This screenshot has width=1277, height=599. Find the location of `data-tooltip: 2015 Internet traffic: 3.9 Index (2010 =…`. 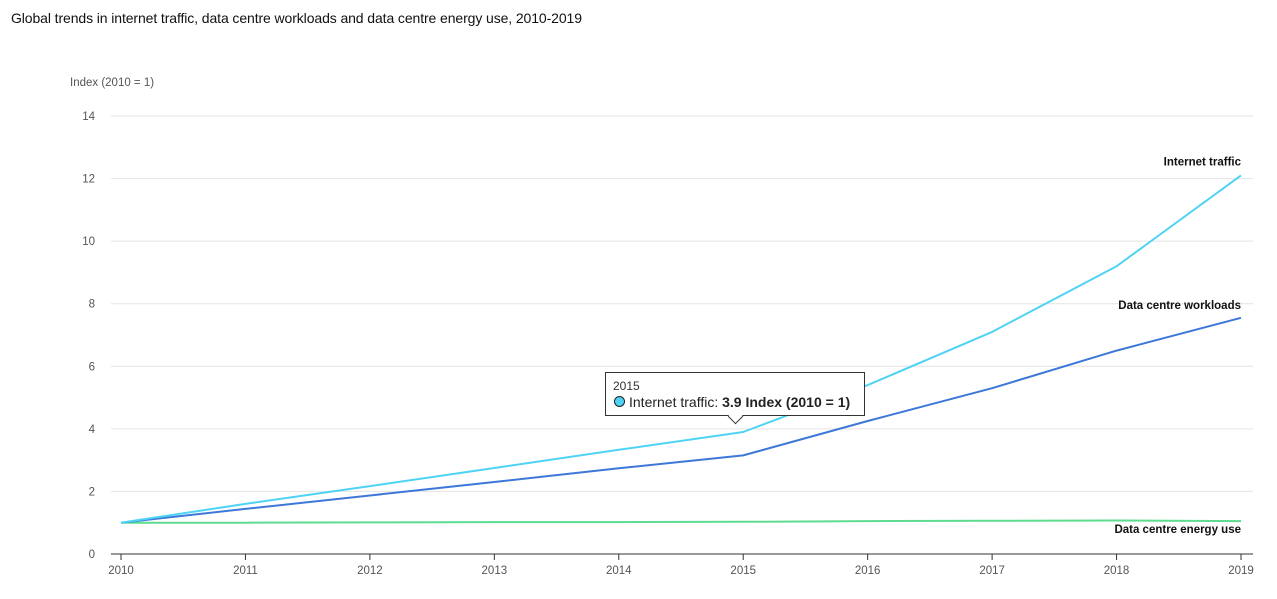

data-tooltip: 2015 Internet traffic: 3.9 Index (2010 =… is located at coordinates (735, 394).